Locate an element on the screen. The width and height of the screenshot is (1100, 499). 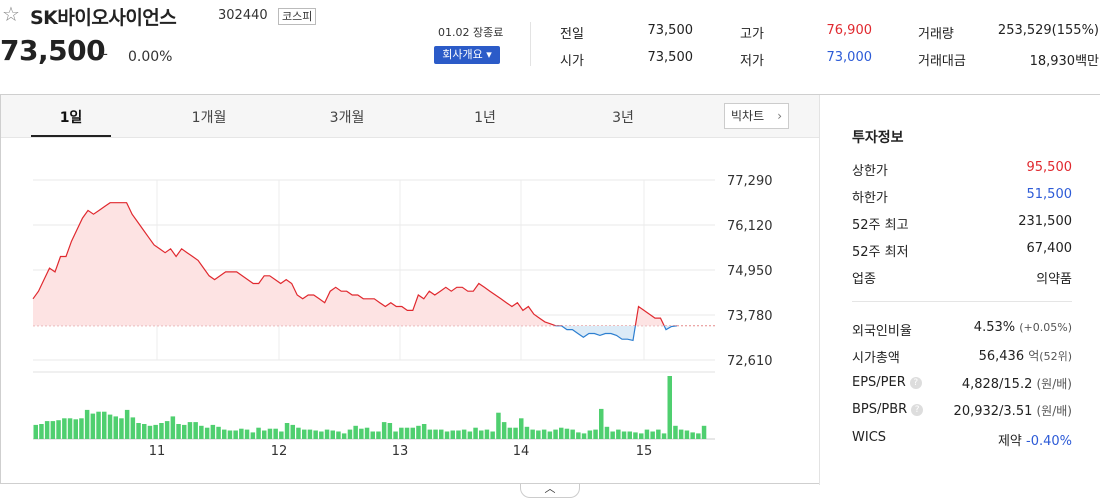
open-value: 73,500 is located at coordinates (670, 57).